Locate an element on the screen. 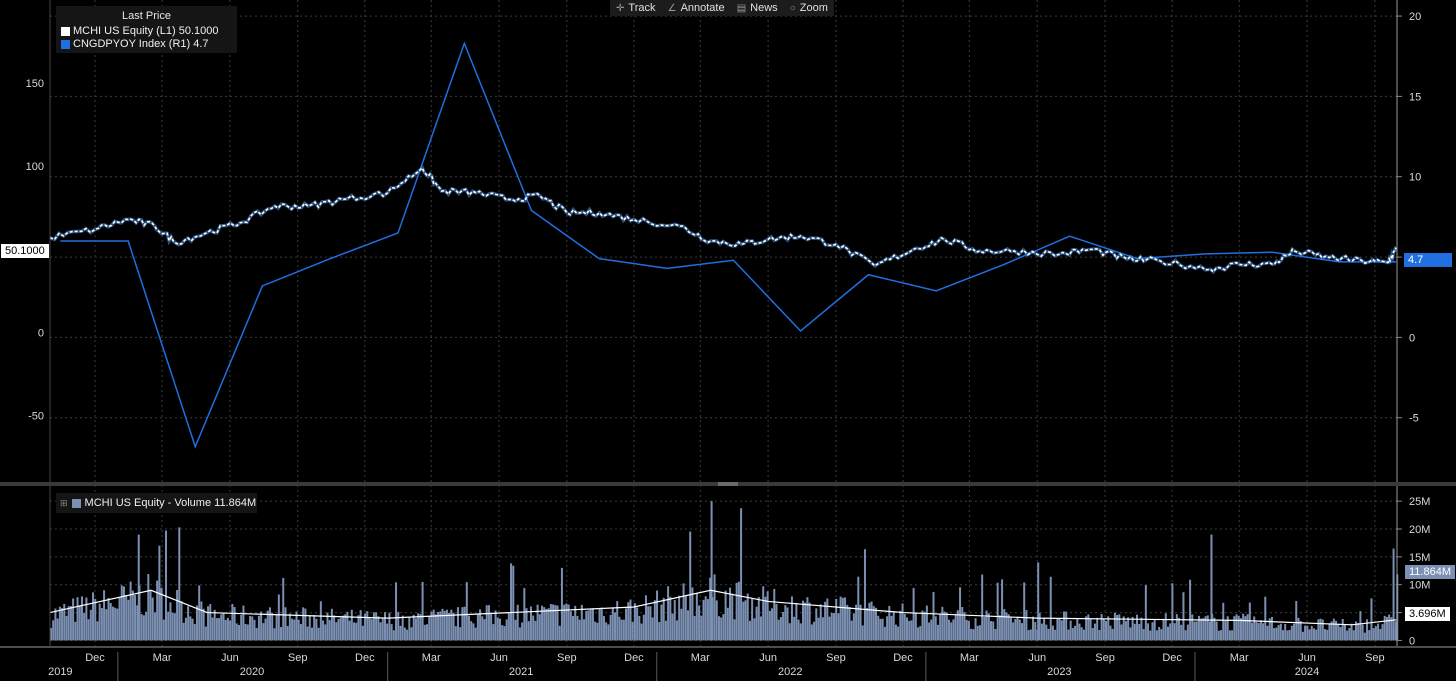 This screenshot has width=1456, height=681. volume-legend: ⊞ MCHI US Equity - Volume 11.864M is located at coordinates (156, 503).